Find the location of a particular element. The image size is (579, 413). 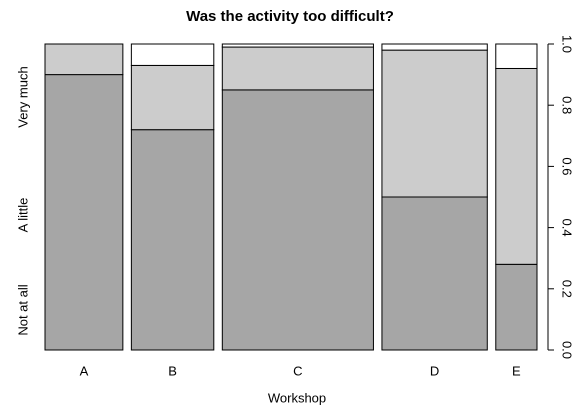

x-tick-label: D is located at coordinates (434, 370).